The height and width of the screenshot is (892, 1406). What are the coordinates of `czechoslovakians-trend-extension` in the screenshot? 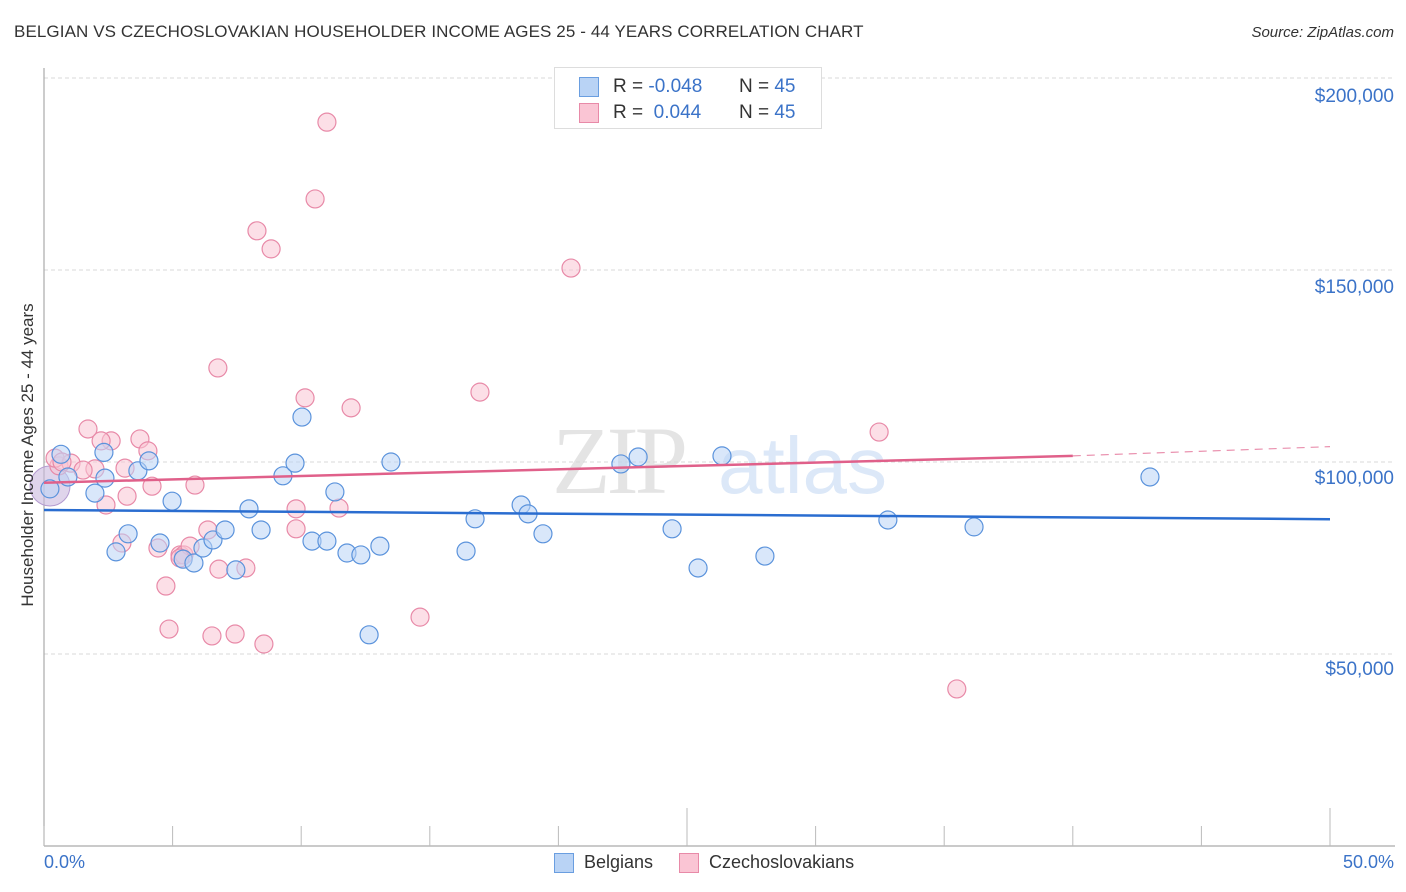 It's located at (1201, 451).